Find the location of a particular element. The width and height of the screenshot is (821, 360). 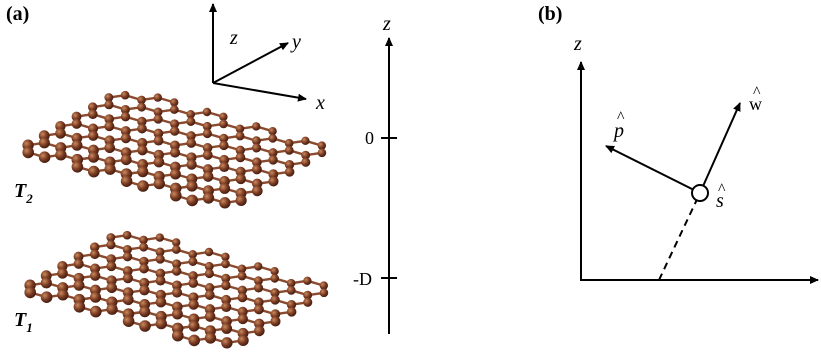

vector-p-line is located at coordinates (653, 169).